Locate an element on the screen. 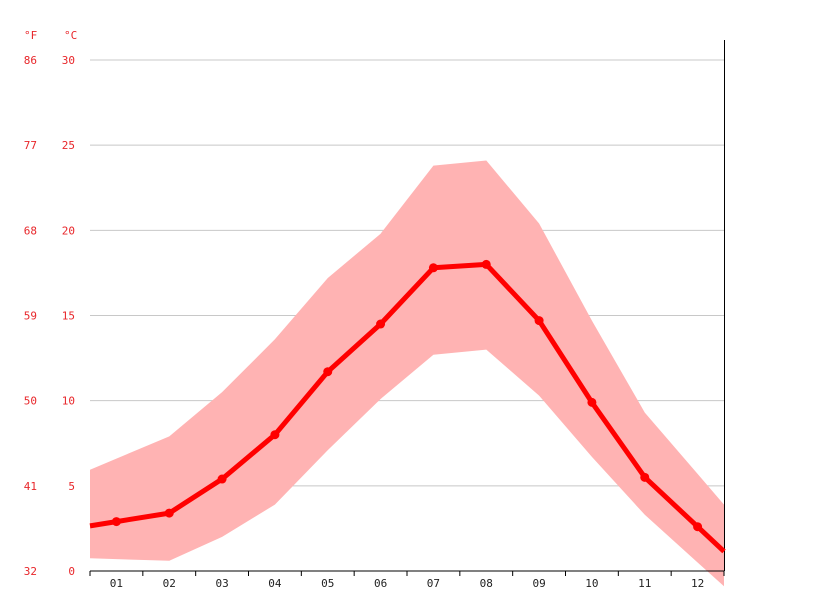 This screenshot has height=611, width=815. x-tick-label-08: 08 is located at coordinates (486, 583).